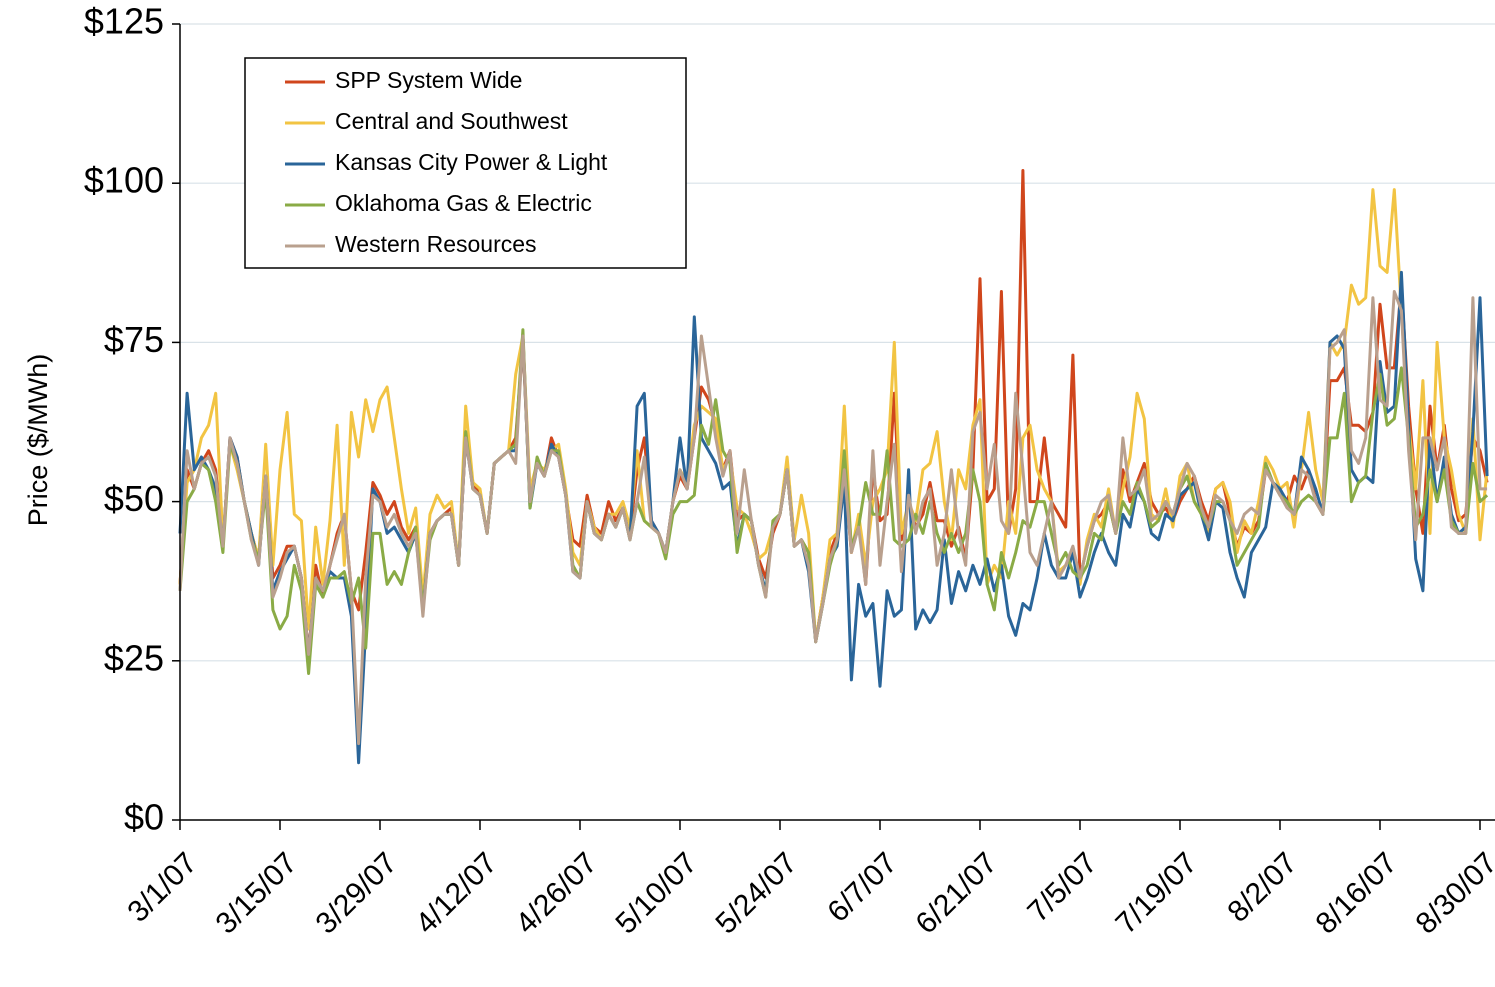  Describe the element at coordinates (436, 244) in the screenshot. I see `legend-label: Western Resources` at that location.